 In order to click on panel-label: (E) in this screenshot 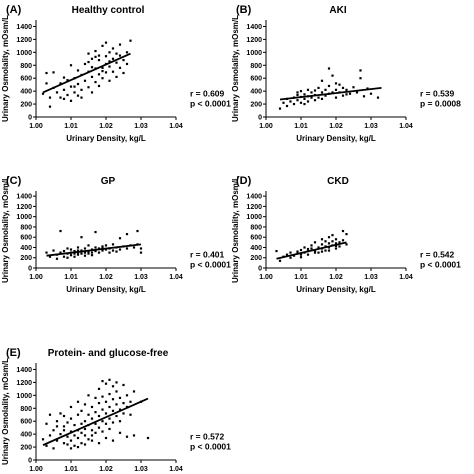, I will do `click(13, 353)`.